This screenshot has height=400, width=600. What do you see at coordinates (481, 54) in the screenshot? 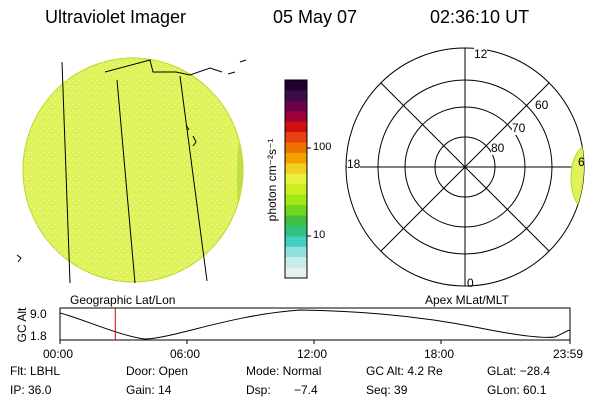
I see `mlt-12-label: 12` at bounding box center [481, 54].